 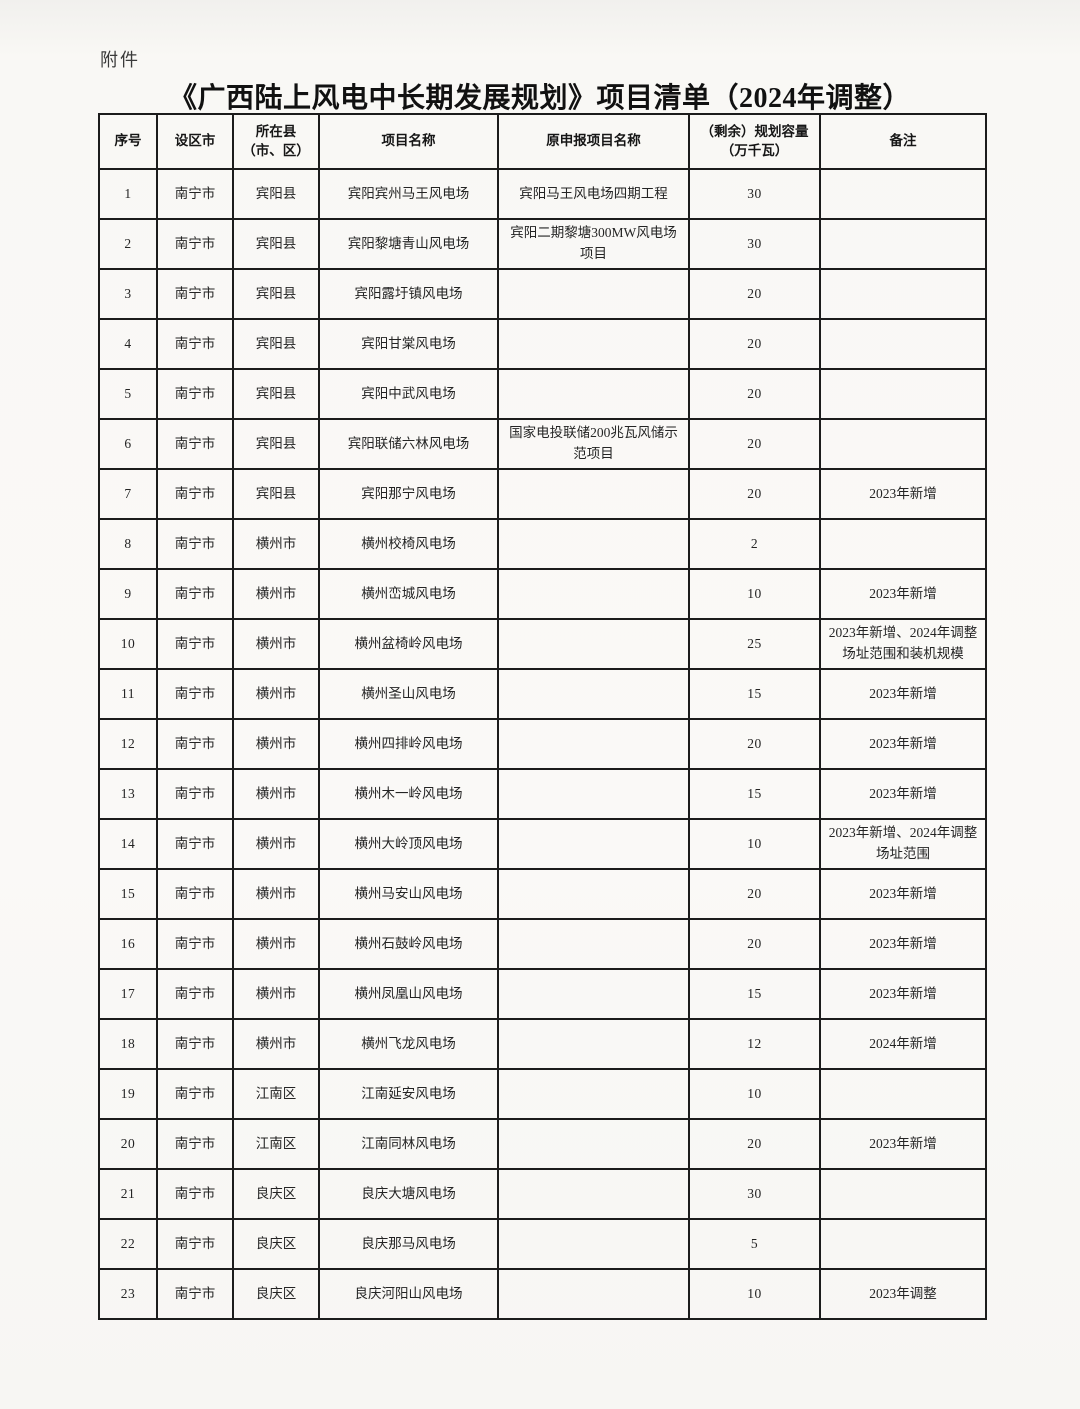 I want to click on cell-no: 1, so click(x=128, y=194).